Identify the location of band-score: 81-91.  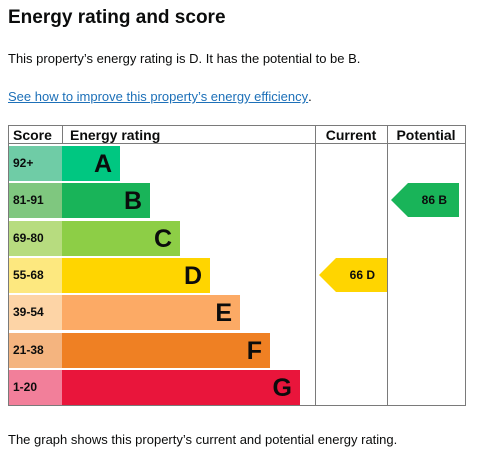
(35, 201).